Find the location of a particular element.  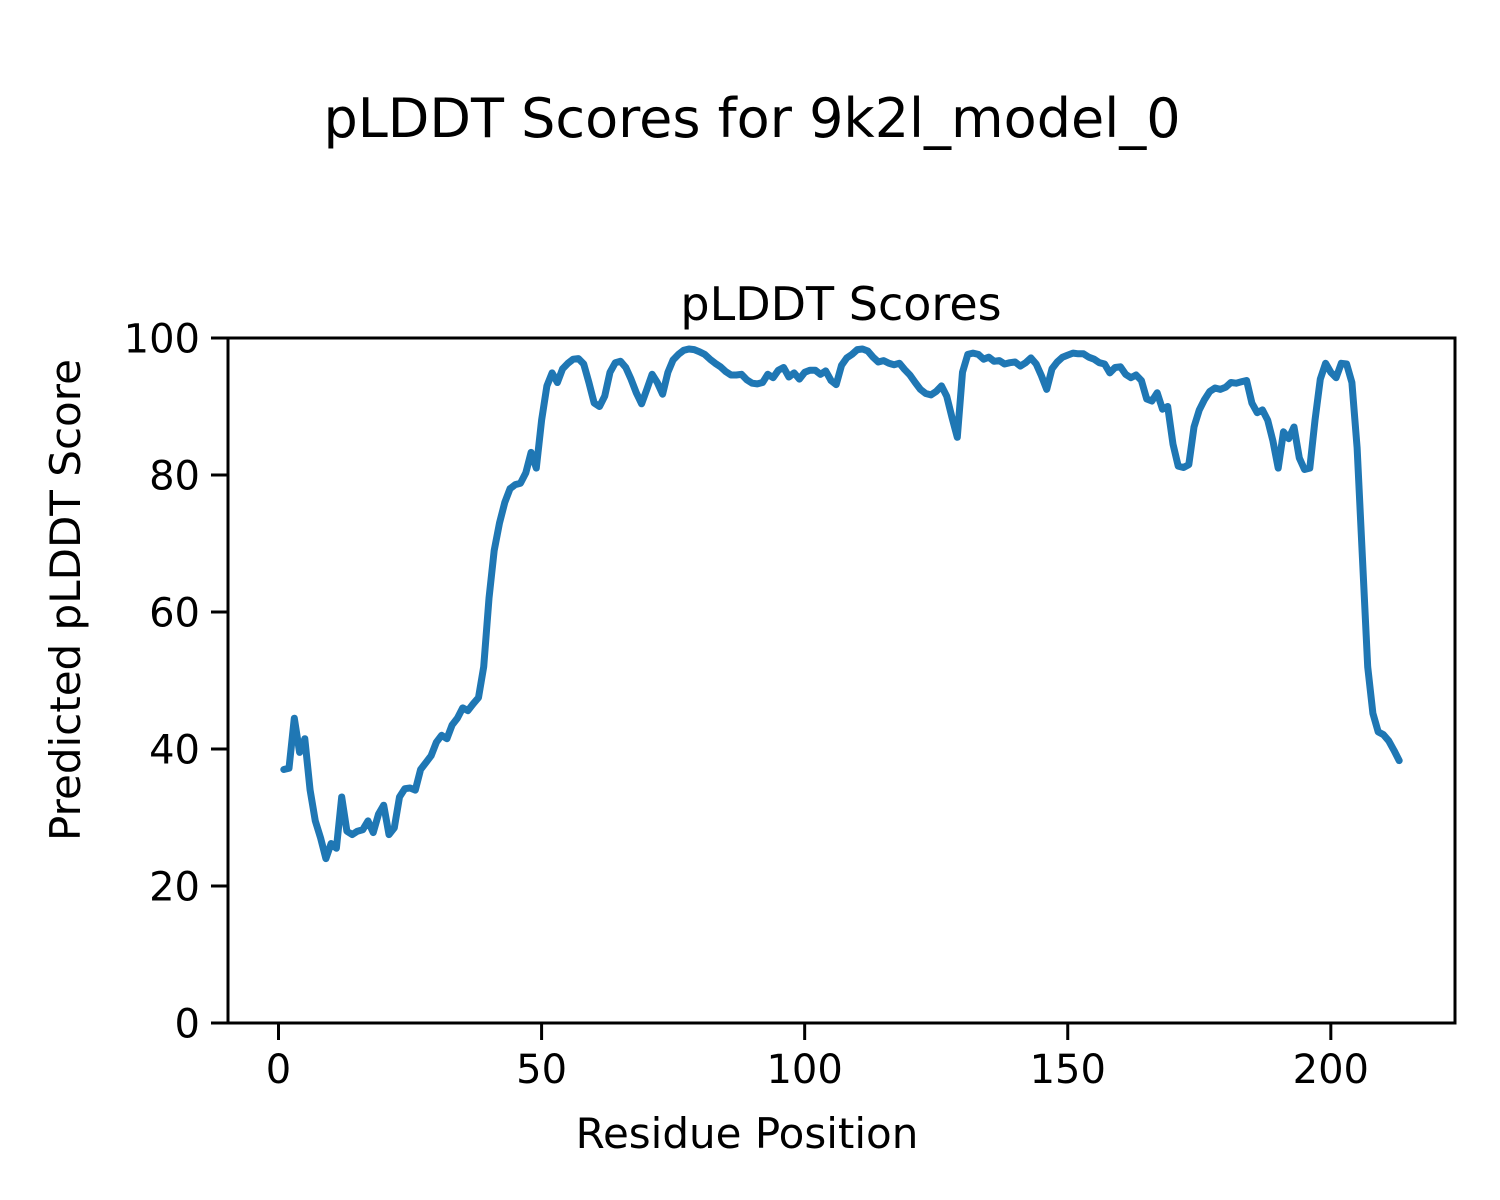

y-tick-label: 20 is located at coordinates (174, 887).